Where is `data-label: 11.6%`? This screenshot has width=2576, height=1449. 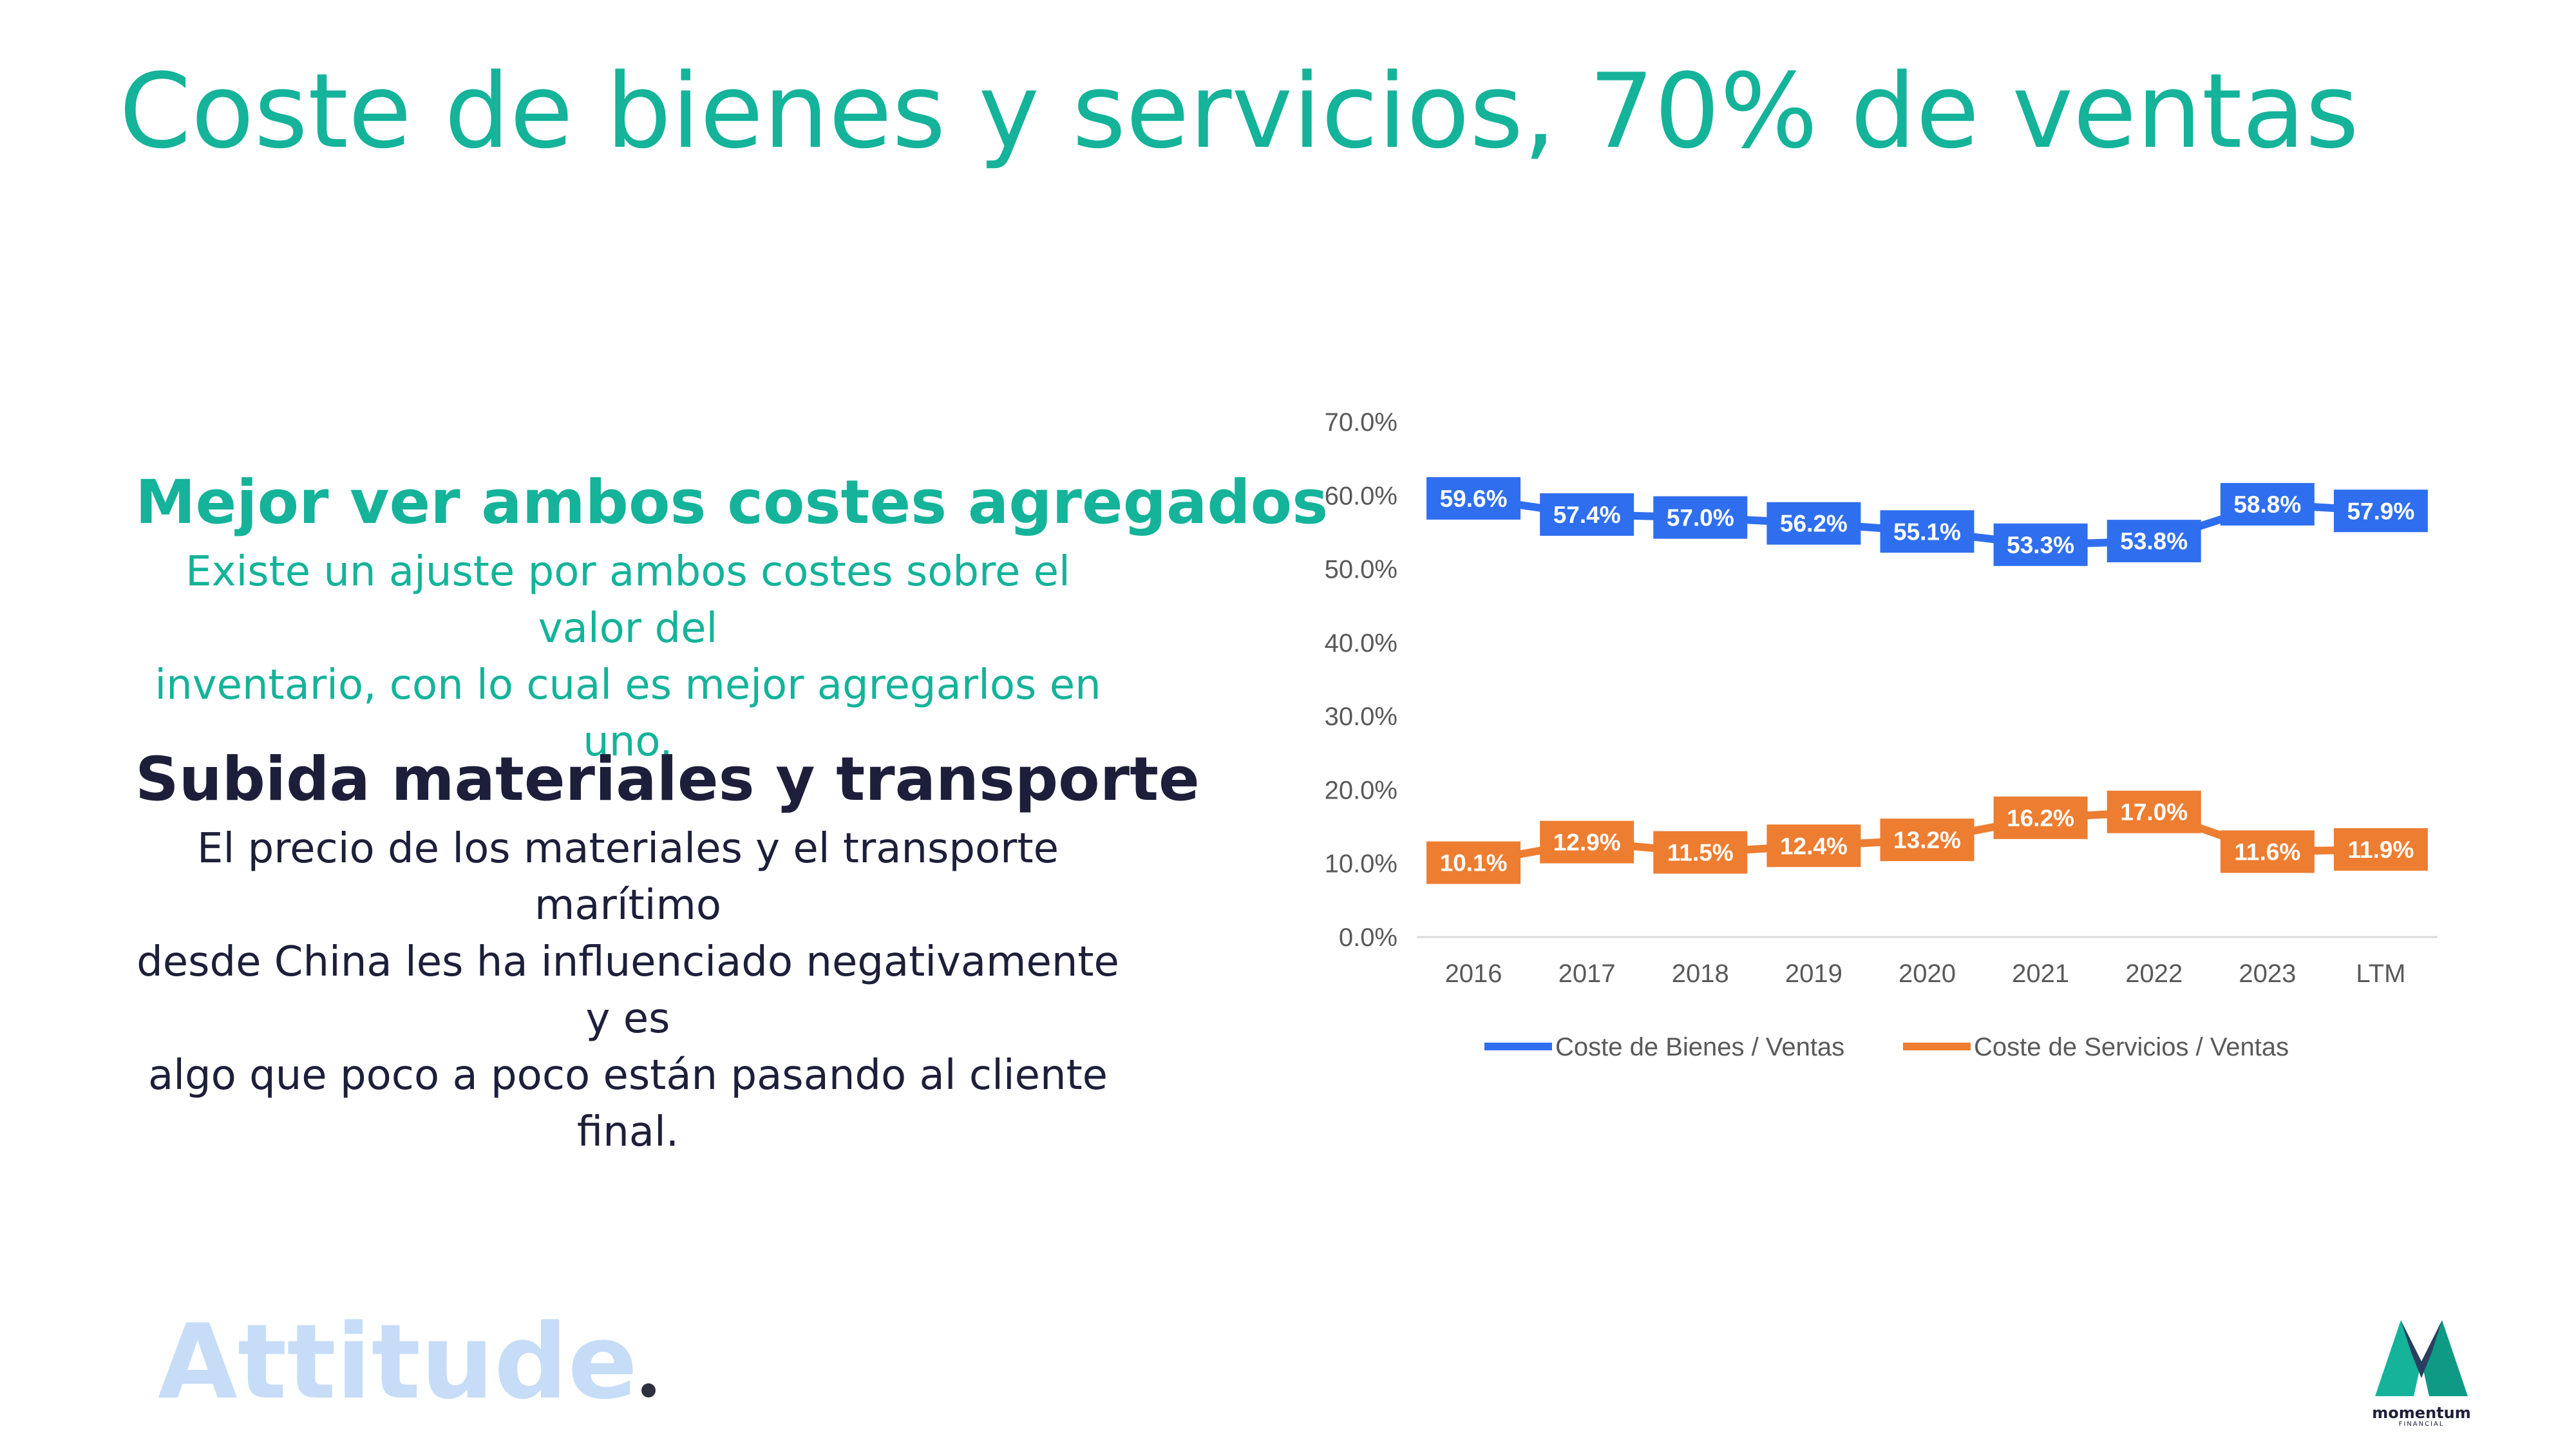 data-label: 11.6% is located at coordinates (2267, 851).